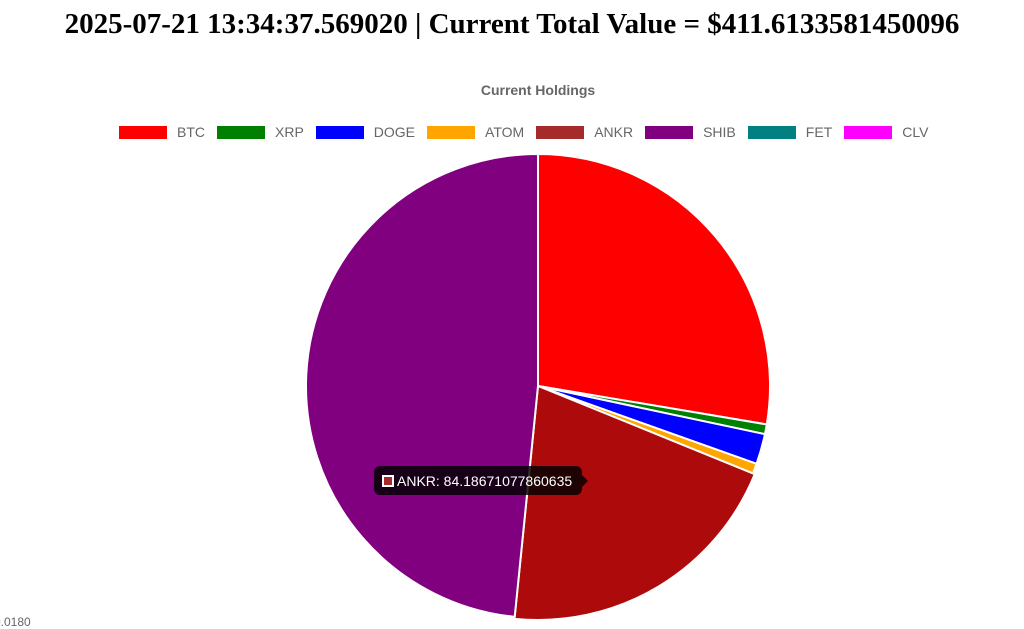 Image resolution: width=1024 pixels, height=629 pixels. I want to click on pie-slice-btc, so click(654, 289).